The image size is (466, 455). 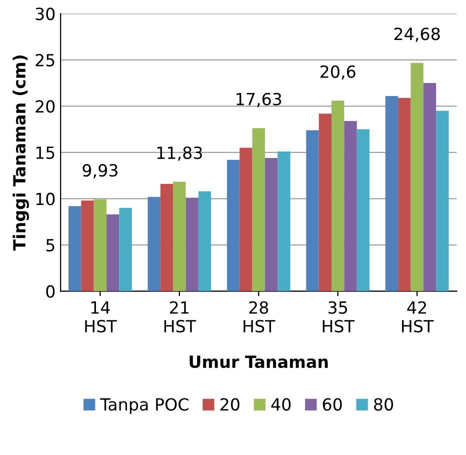 I want to click on x-tick-label: 14 HST, so click(x=101, y=316).